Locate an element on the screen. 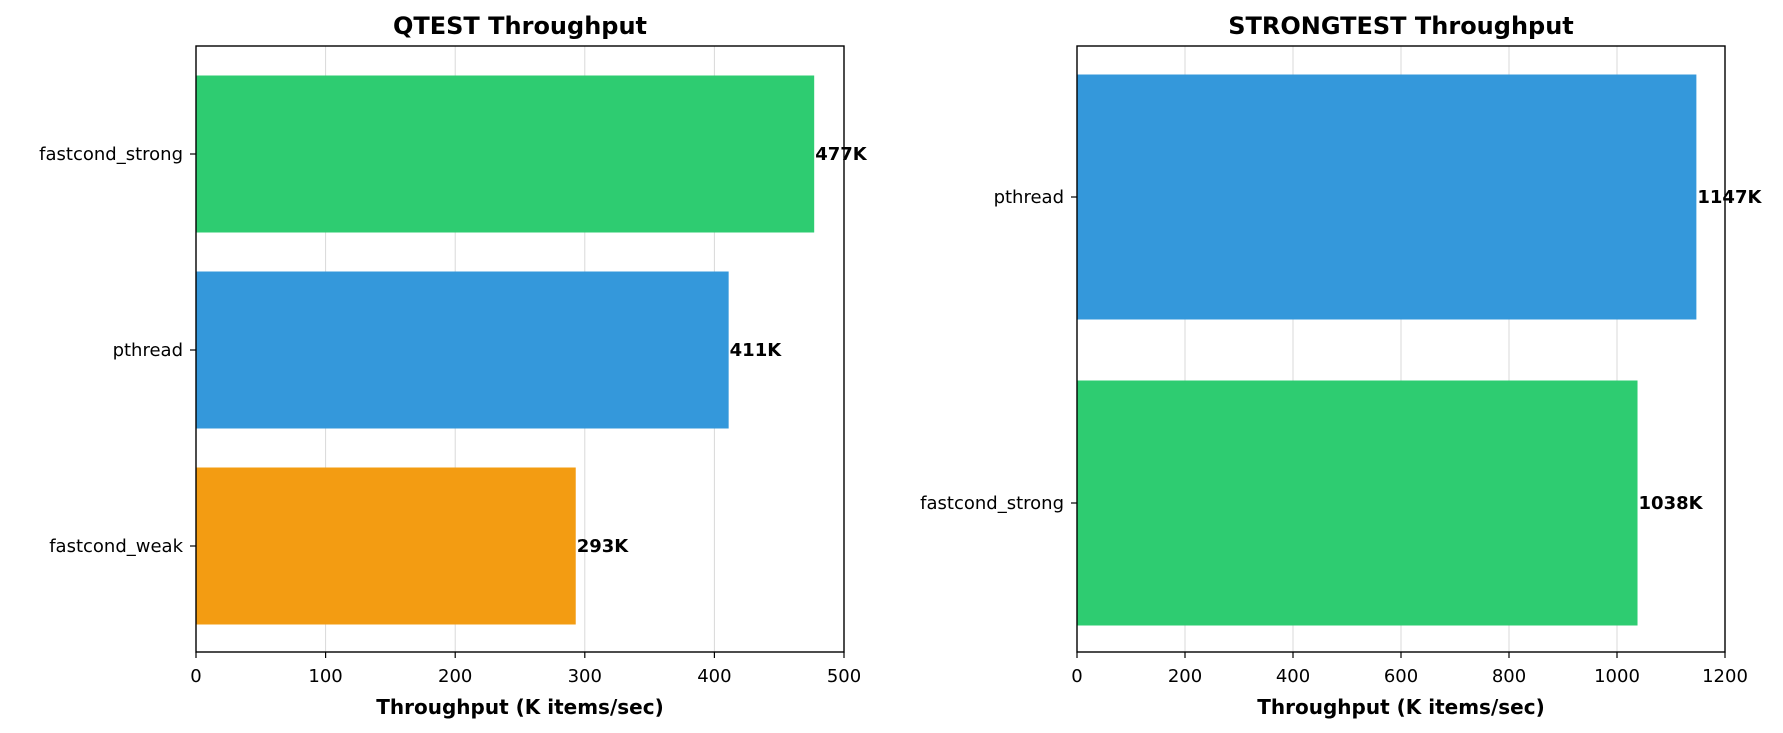 The image size is (1783, 733). x-tick-label: 500 is located at coordinates (844, 676).